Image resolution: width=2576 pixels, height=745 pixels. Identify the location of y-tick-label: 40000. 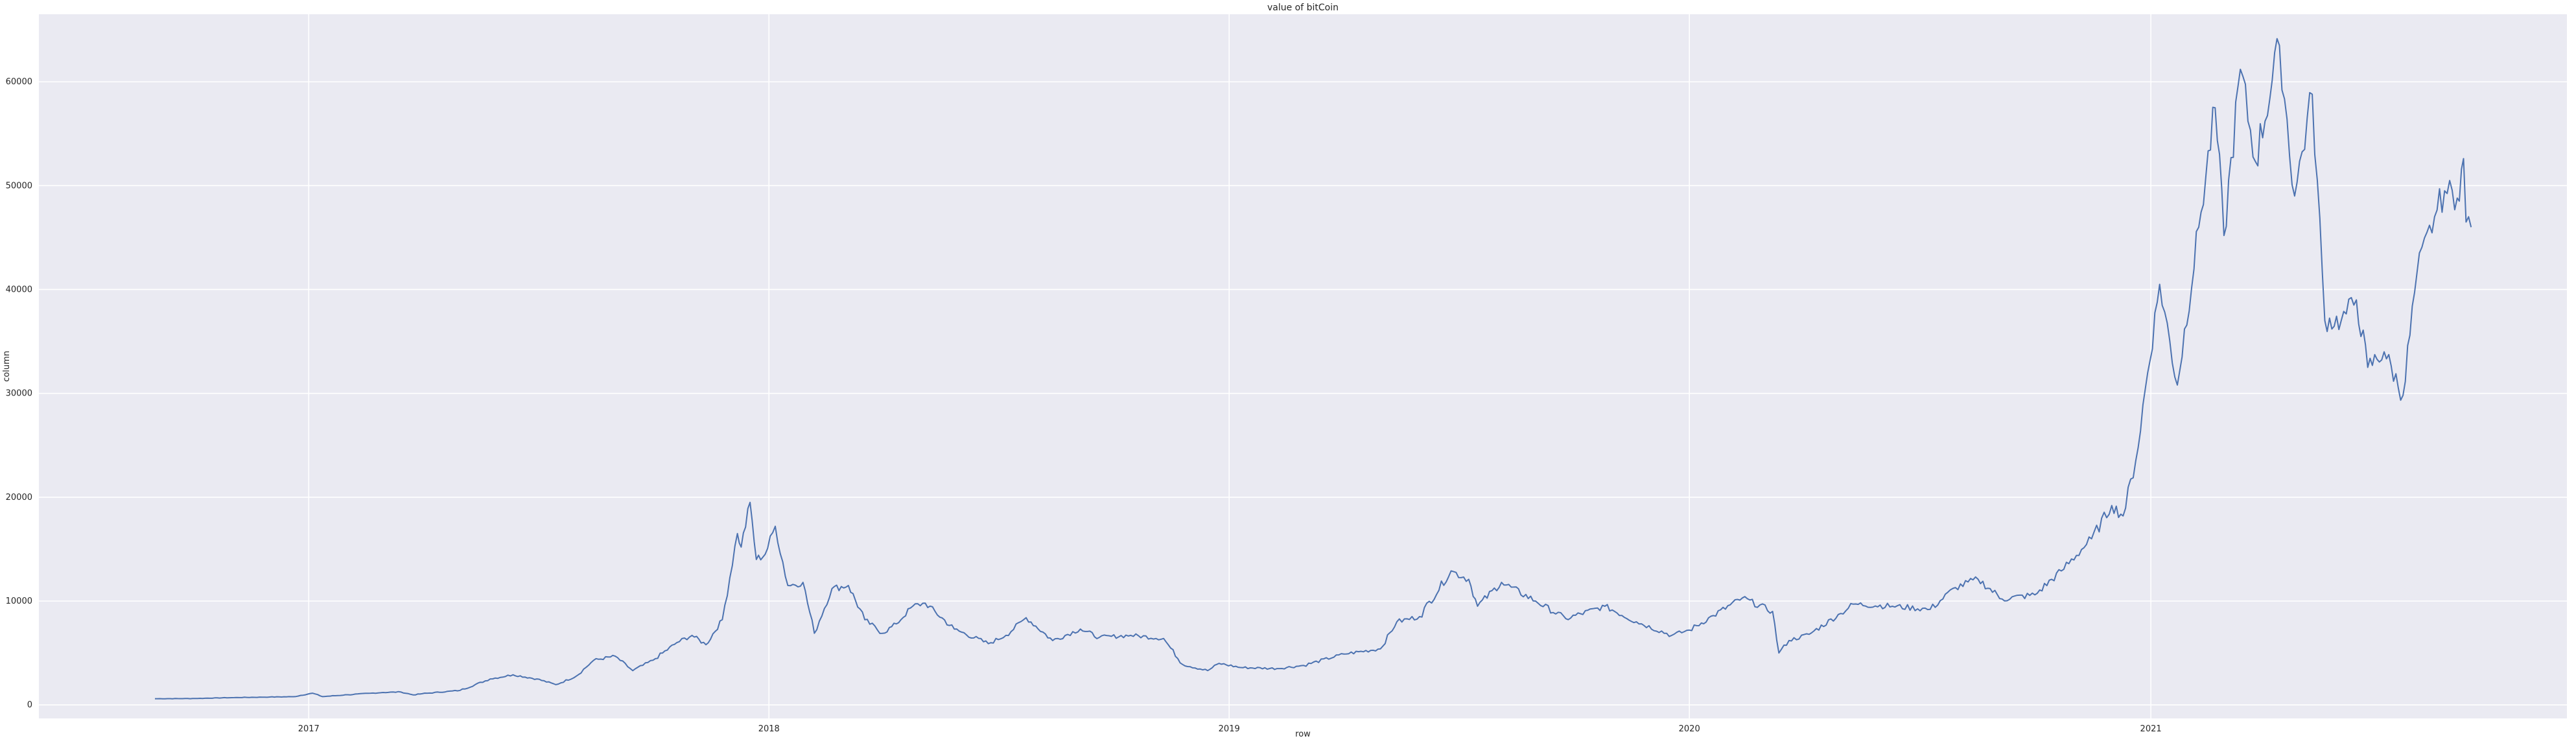
(19, 289).